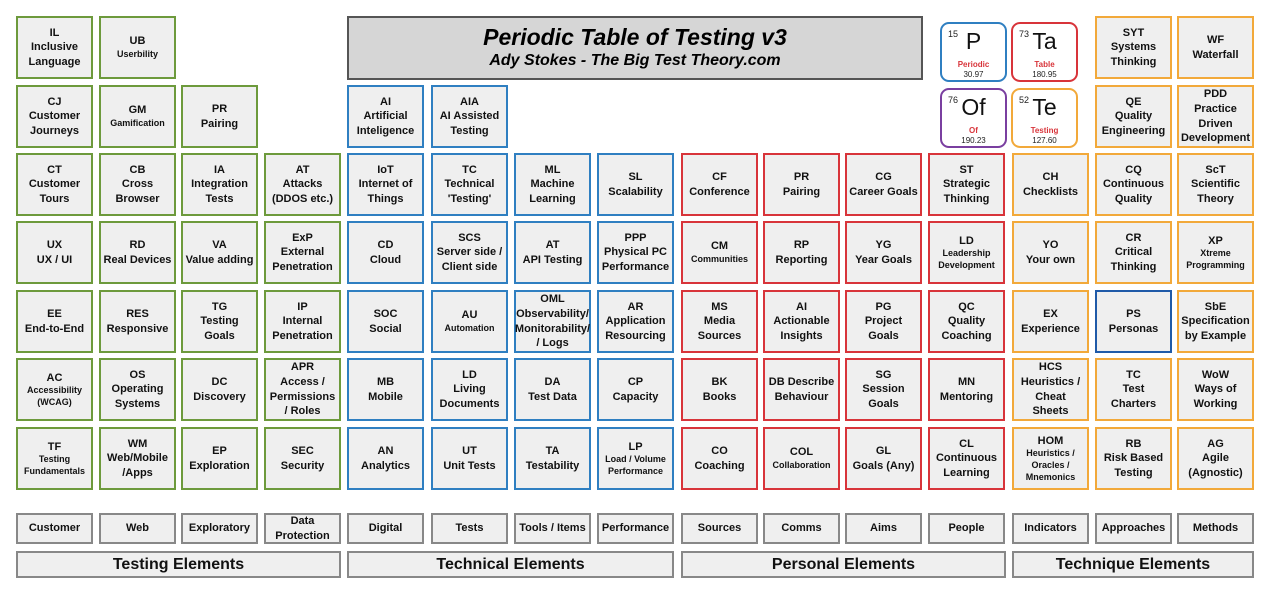 The height and width of the screenshot is (592, 1268). What do you see at coordinates (1050, 244) in the screenshot?
I see `element-symbol: YO` at bounding box center [1050, 244].